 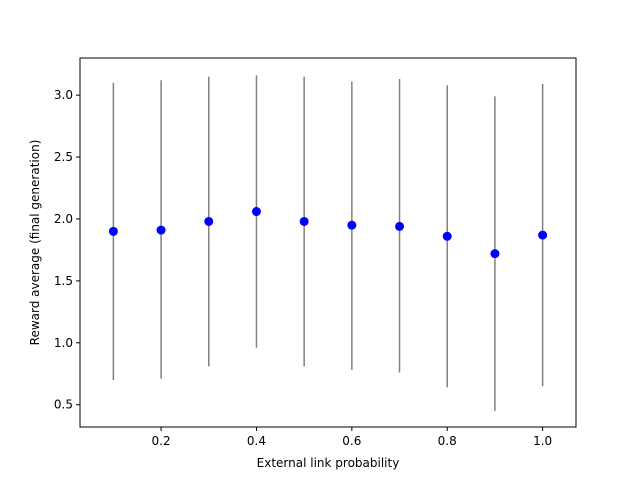 What do you see at coordinates (351, 441) in the screenshot?
I see `x-tick-label: 0.6` at bounding box center [351, 441].